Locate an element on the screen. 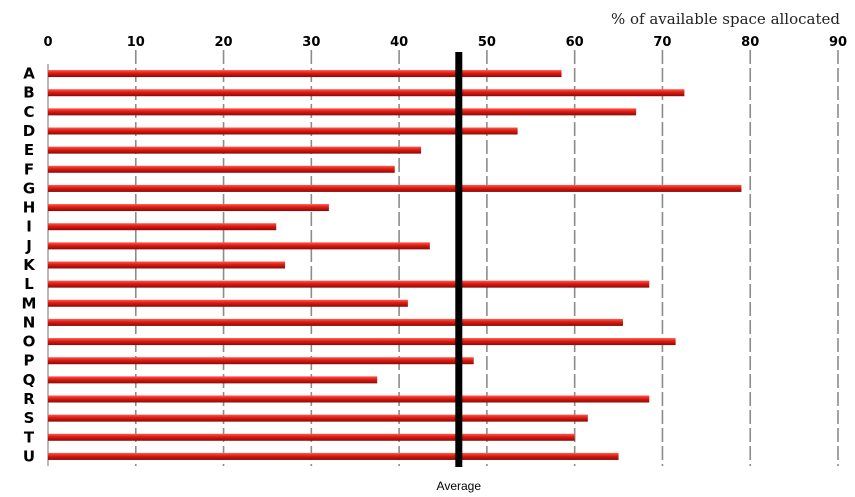 This screenshot has width=855, height=497. x-tick-label: 0 is located at coordinates (47, 42).